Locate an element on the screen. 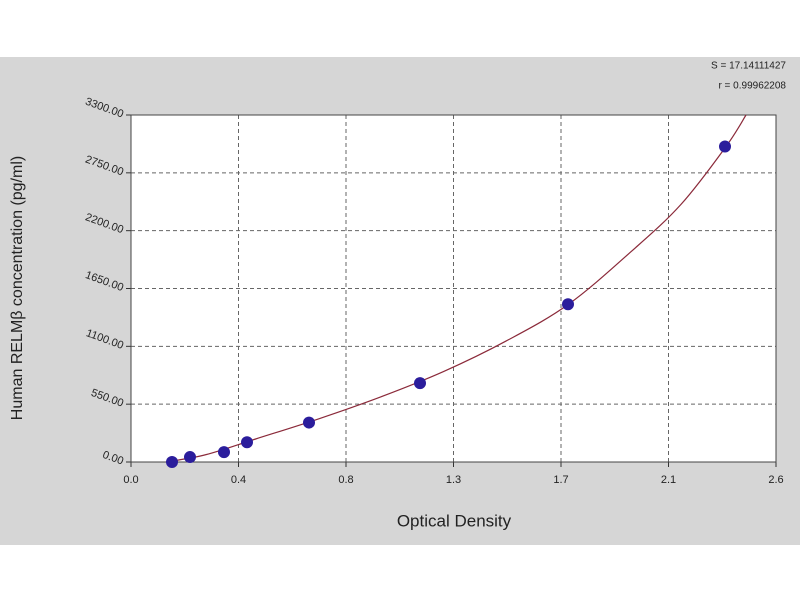 This screenshot has height=600, width=800. x-axis-label: Optical Density is located at coordinates (454, 520).